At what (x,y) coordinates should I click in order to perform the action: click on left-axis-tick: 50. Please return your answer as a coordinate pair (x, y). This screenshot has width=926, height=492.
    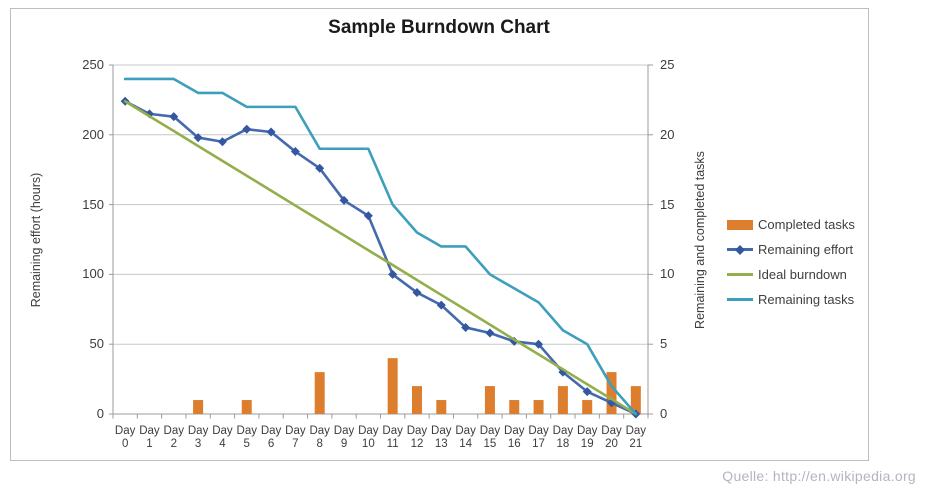
    Looking at the image, I should click on (96, 344).